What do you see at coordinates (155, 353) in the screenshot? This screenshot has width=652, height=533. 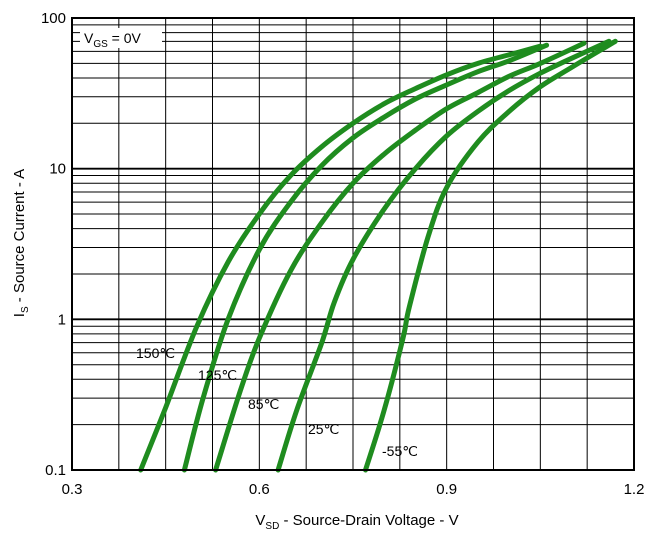 I see `series-label-0: 150℃` at bounding box center [155, 353].